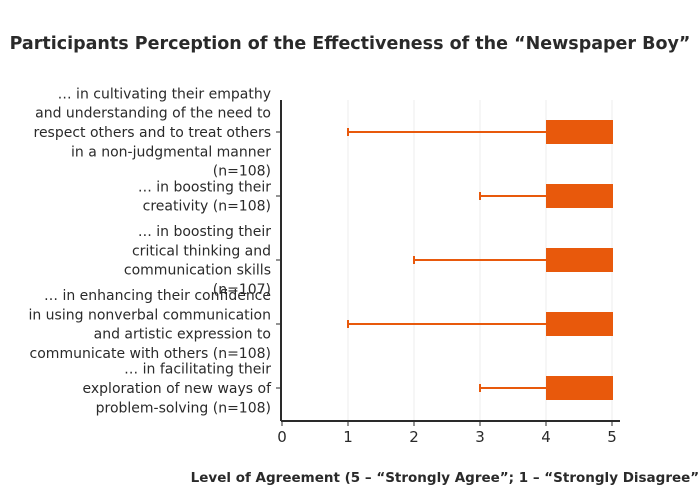 Image resolution: width=700 pixels, height=500 pixels. Describe the element at coordinates (164, 94) in the screenshot. I see `category-label-line: … in cultivating their empathy` at that location.